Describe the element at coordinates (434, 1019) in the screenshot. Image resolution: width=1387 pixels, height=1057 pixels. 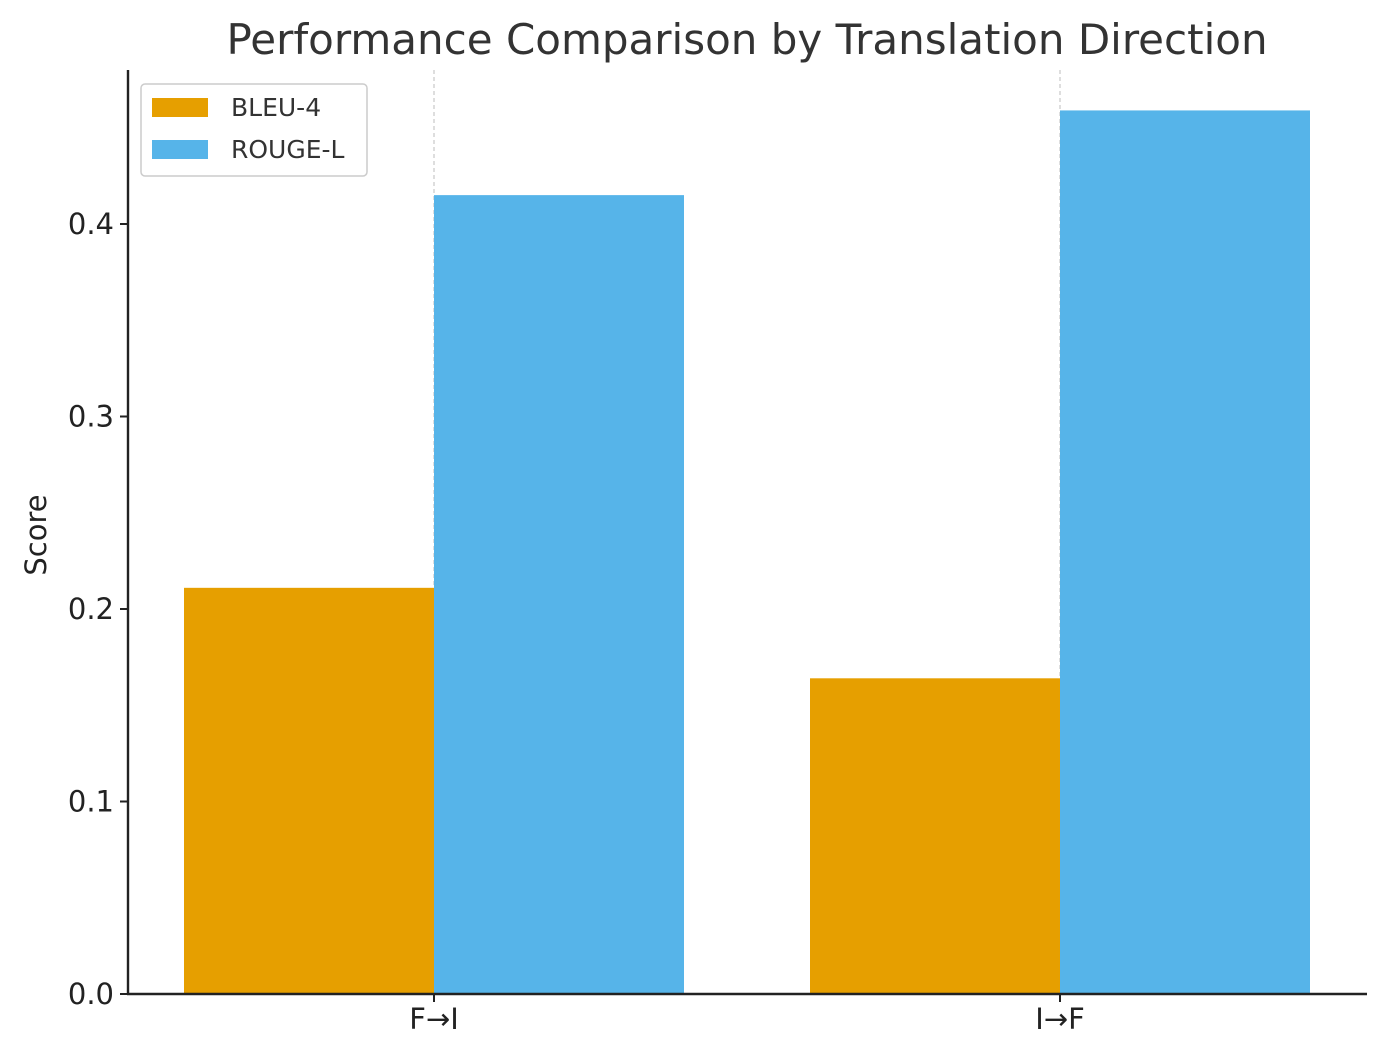
I see `x-tick-label: F→I` at that location.